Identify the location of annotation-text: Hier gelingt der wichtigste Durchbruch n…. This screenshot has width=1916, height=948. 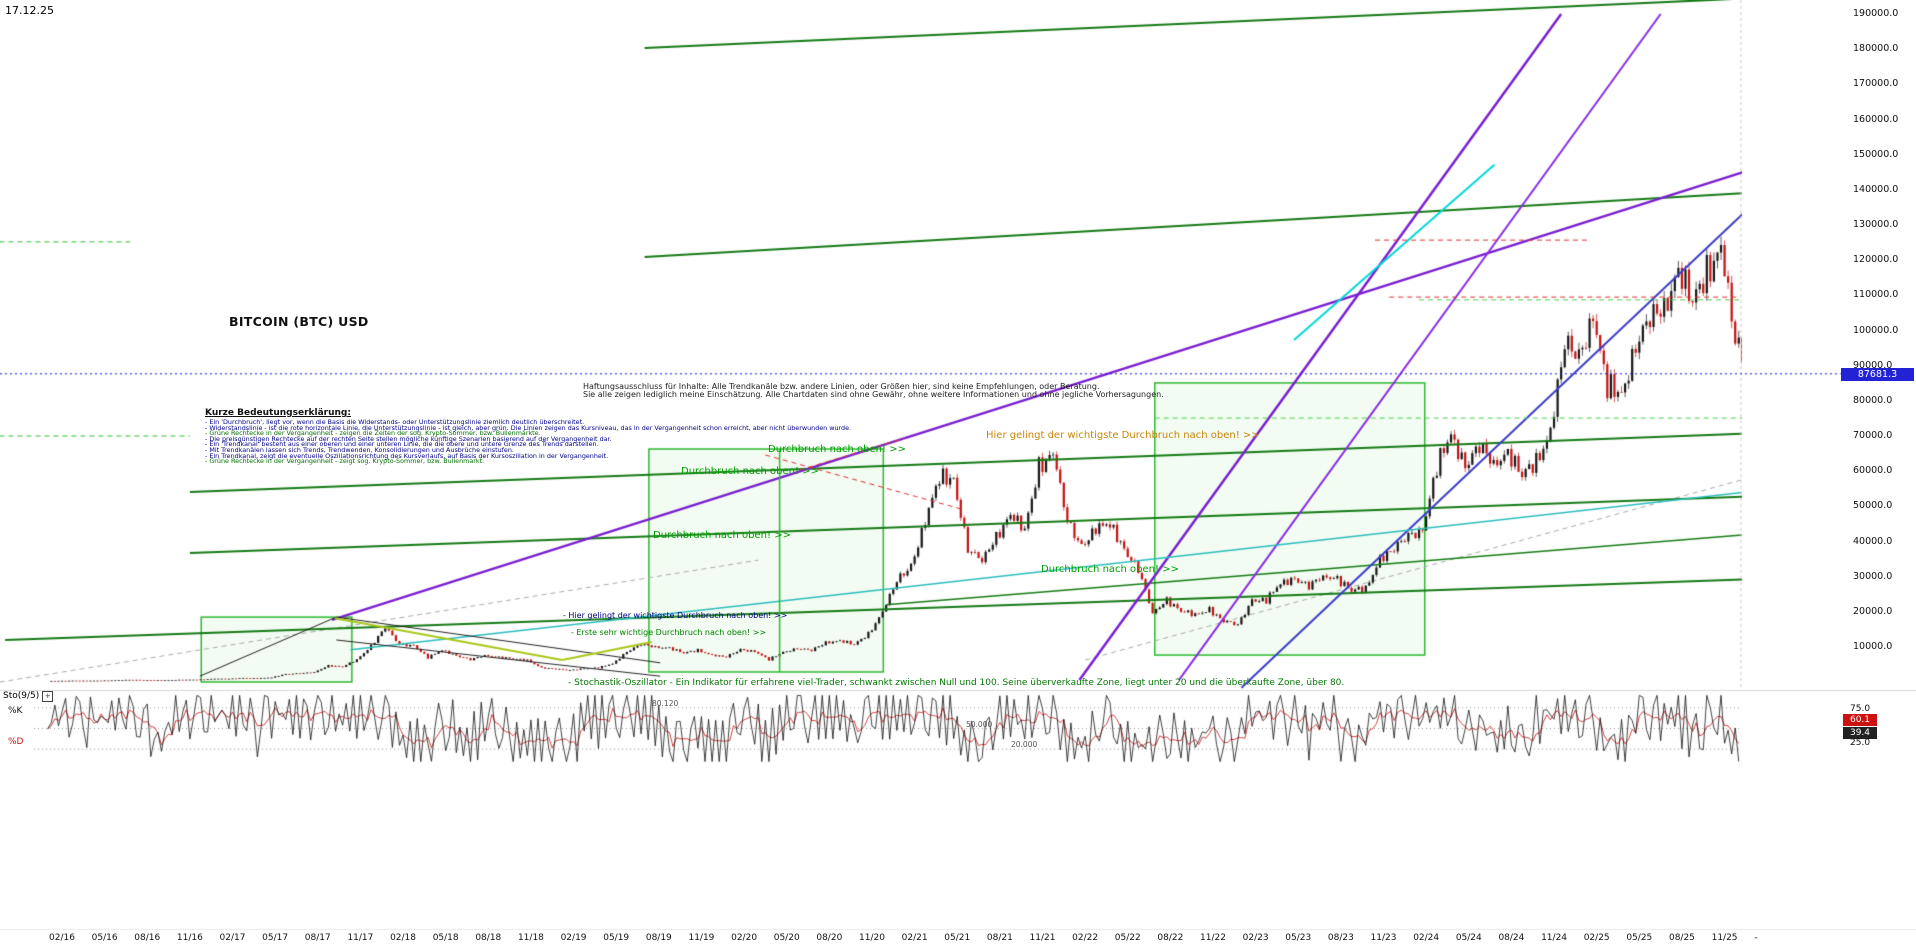
(1123, 435).